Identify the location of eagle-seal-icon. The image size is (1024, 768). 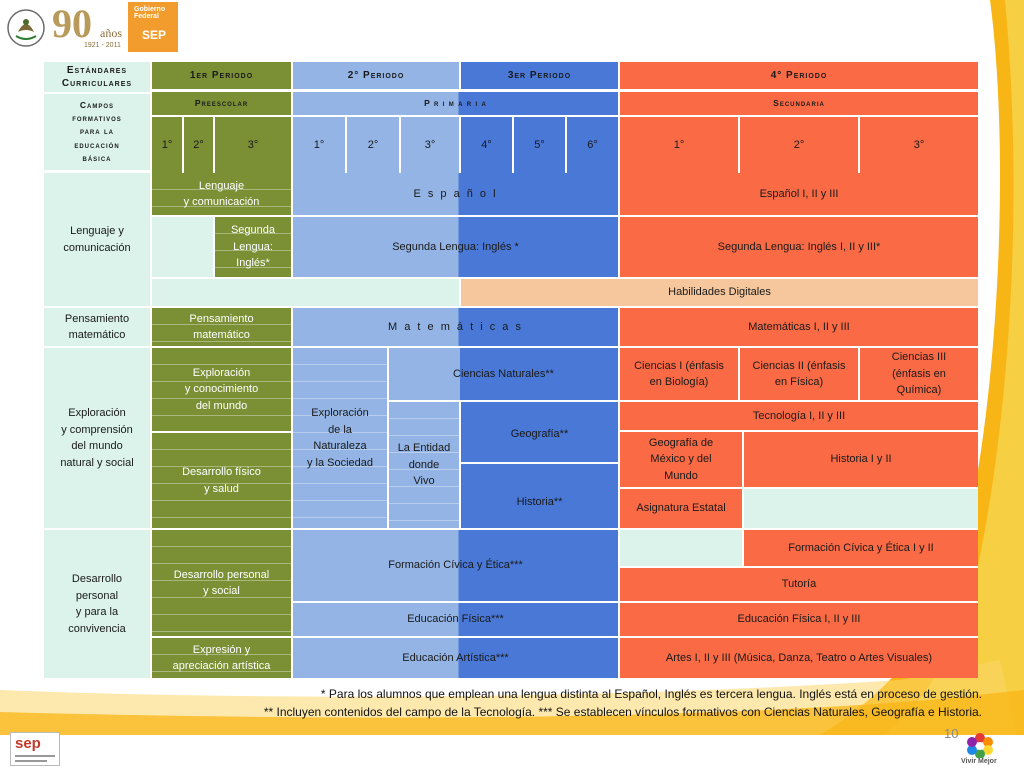
(26, 28).